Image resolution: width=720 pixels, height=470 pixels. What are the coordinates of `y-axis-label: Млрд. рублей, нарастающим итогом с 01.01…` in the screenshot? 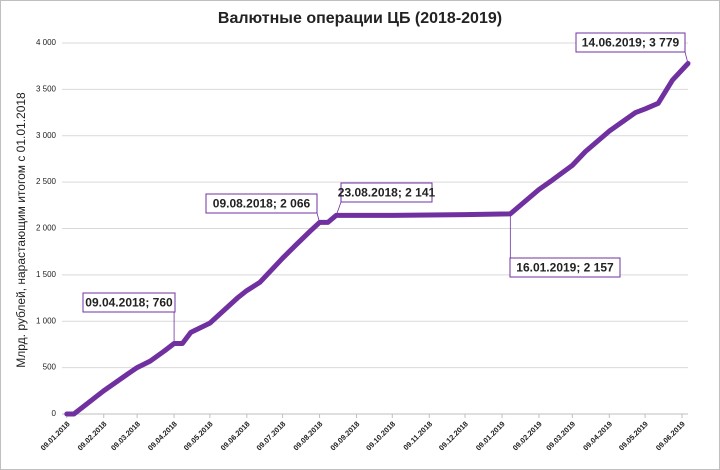 It's located at (21, 230).